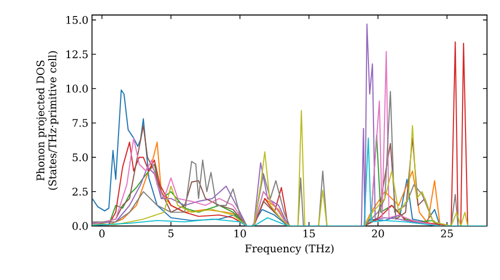 Image resolution: width=500 pixels, height=280 pixels. What do you see at coordinates (289, 249) in the screenshot?
I see `x-axis-title: Frequency (THz)` at bounding box center [289, 249].